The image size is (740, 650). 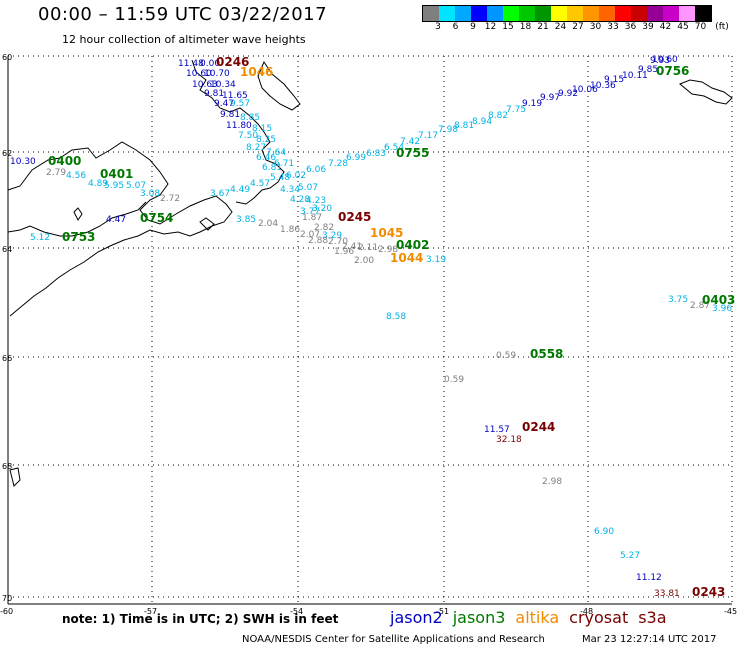 What do you see at coordinates (240, 190) in the screenshot?
I see `swh-value: 4.49` at bounding box center [240, 190].